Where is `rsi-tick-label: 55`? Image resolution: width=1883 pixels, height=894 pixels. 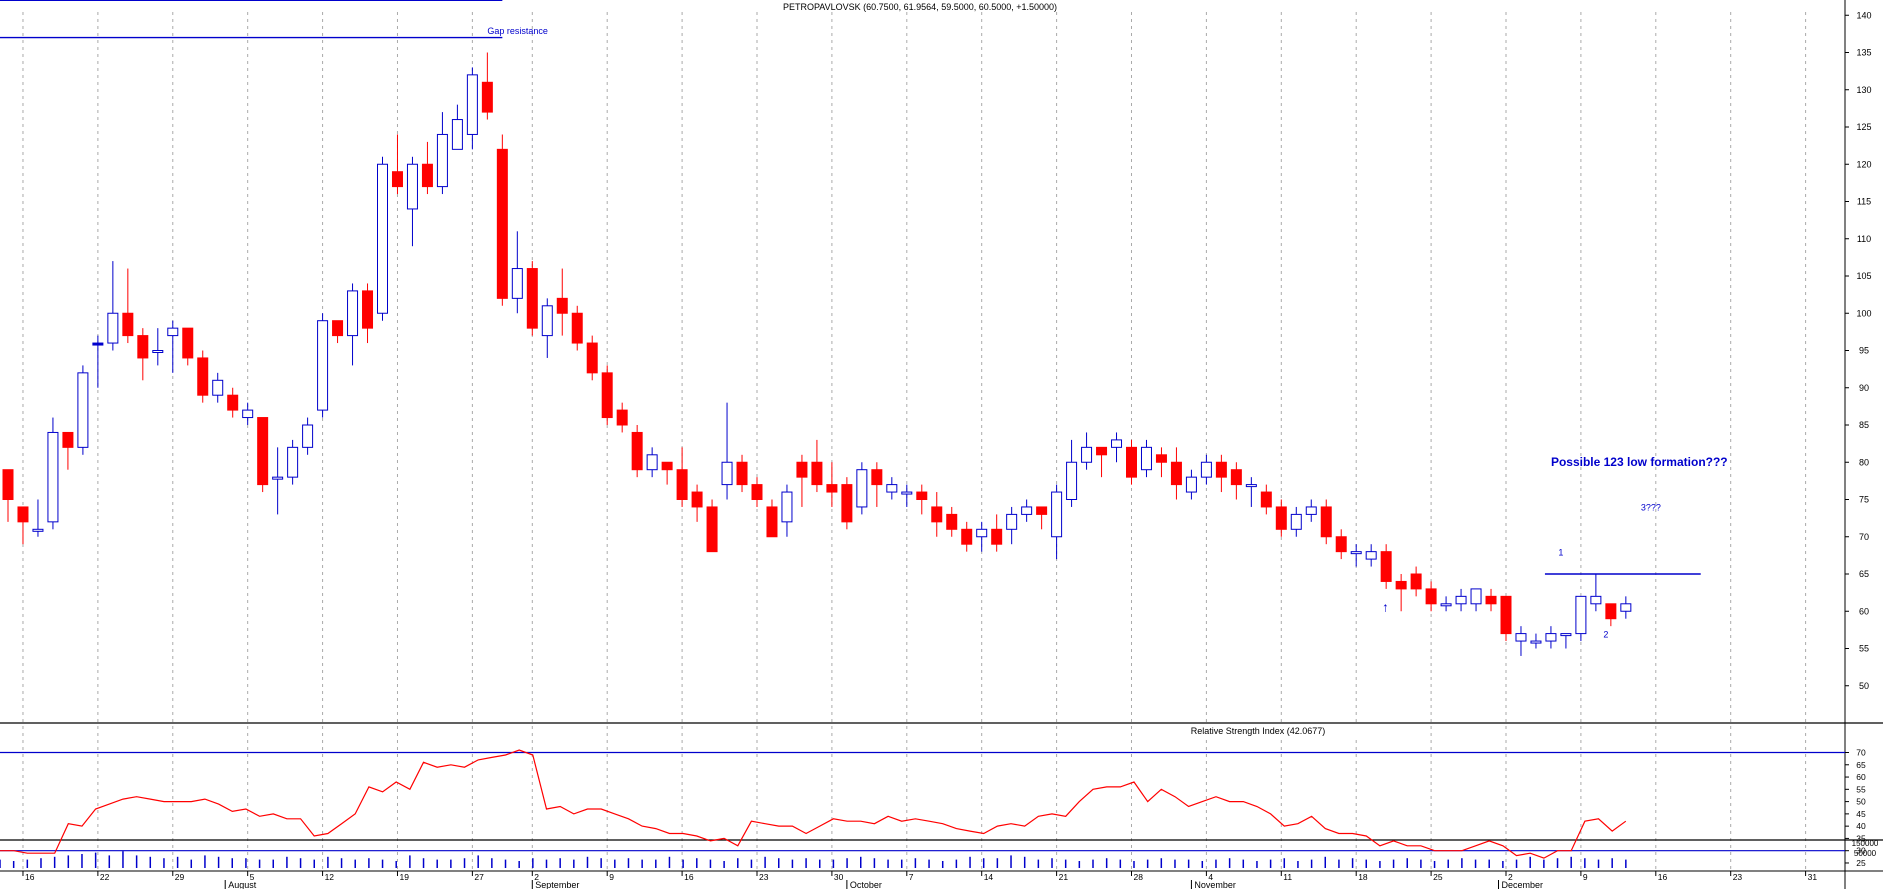 rsi-tick-label: 55 is located at coordinates (1861, 789).